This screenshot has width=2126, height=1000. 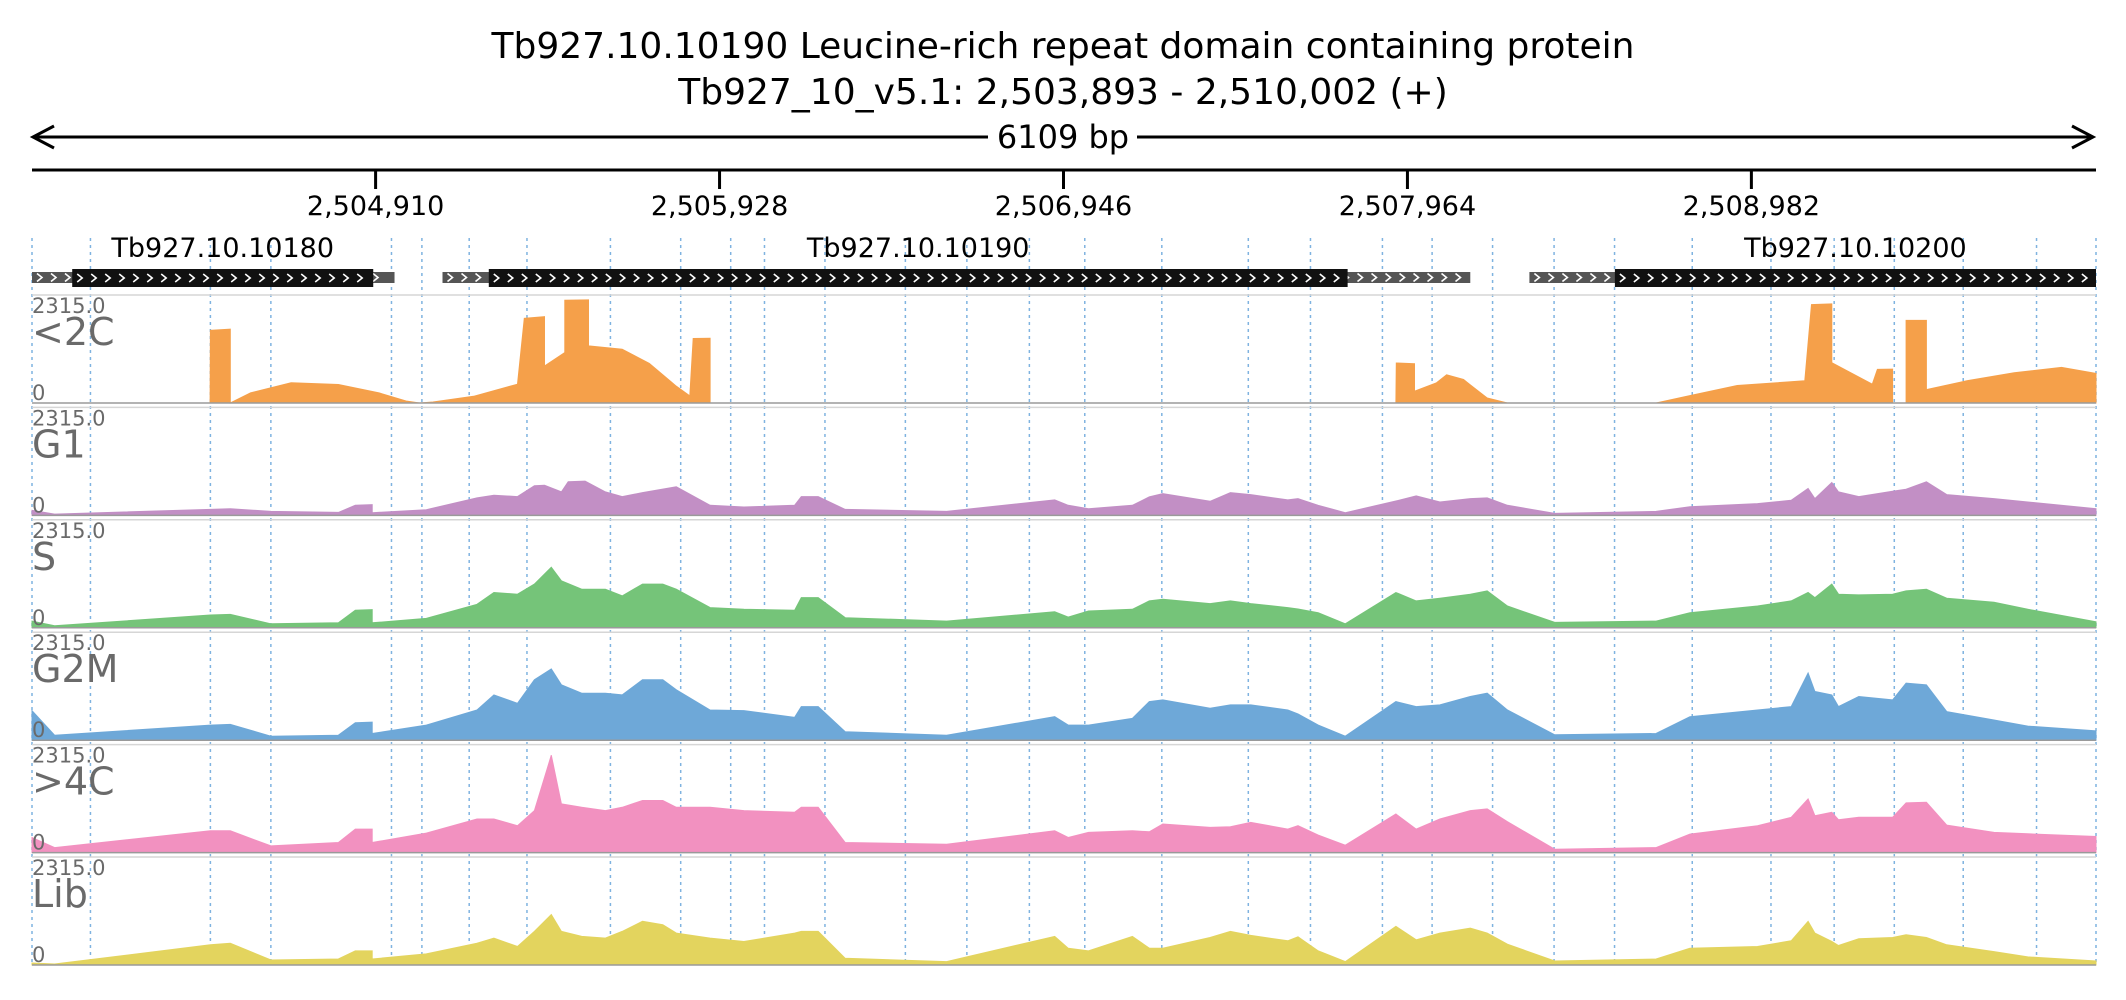 I want to click on track-name: Lib, so click(x=60, y=894).